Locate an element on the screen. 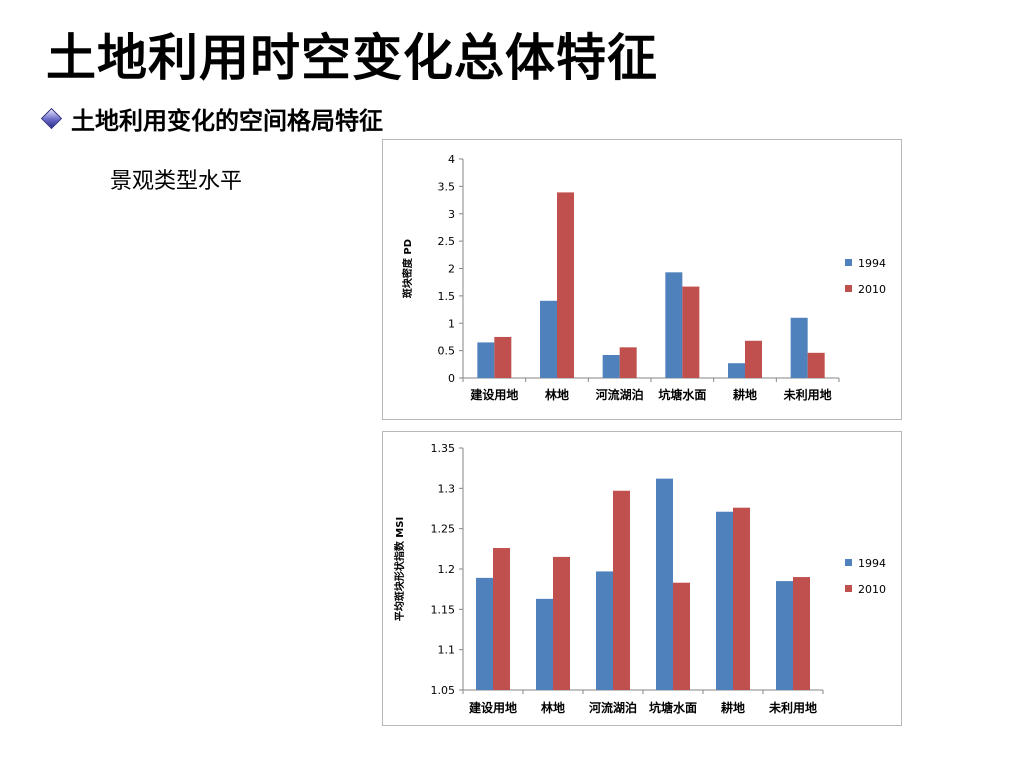 The image size is (1024, 768). y-tick-label: 2.5 is located at coordinates (447, 241).